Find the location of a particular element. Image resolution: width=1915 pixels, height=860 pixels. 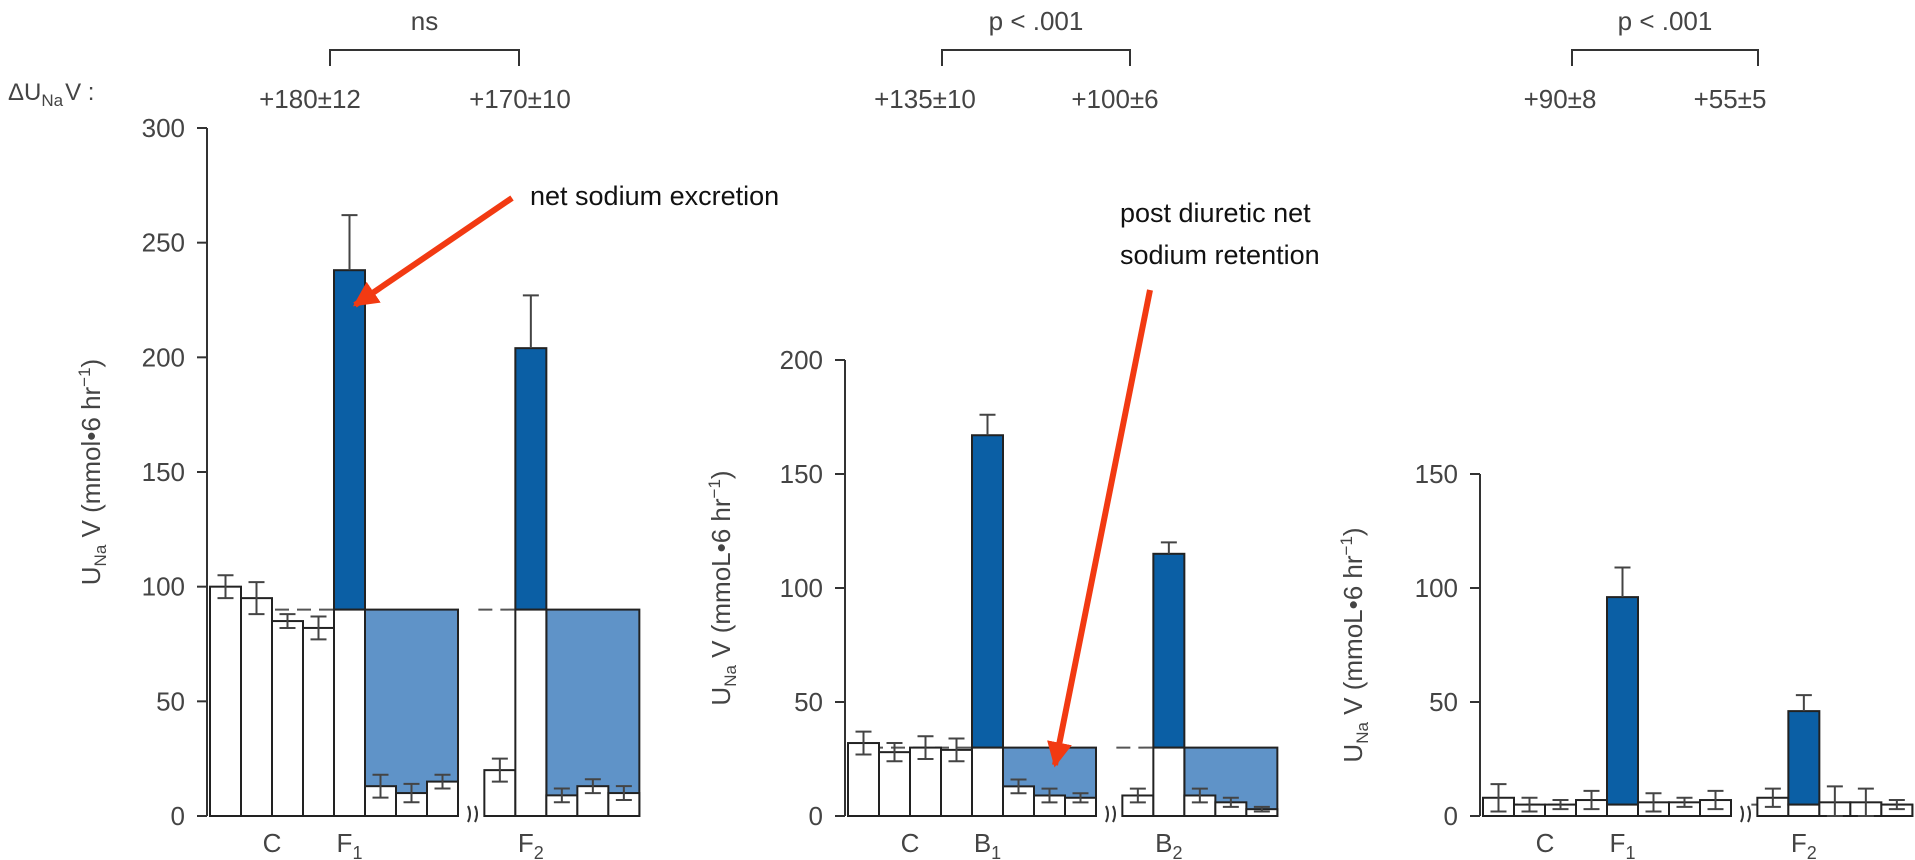

delta-value: +135±10 is located at coordinates (925, 99).